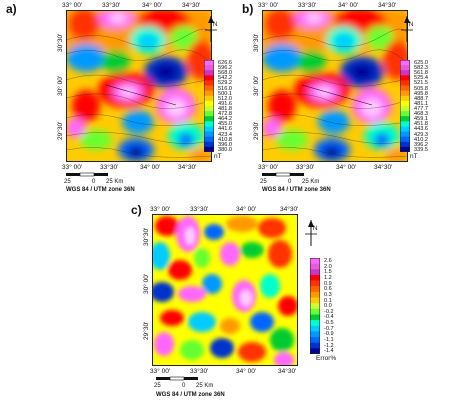 This screenshot has height=402, width=474. Describe the element at coordinates (72, 5) in the screenshot. I see `panel-a-top-tick: 33° 00'` at that location.